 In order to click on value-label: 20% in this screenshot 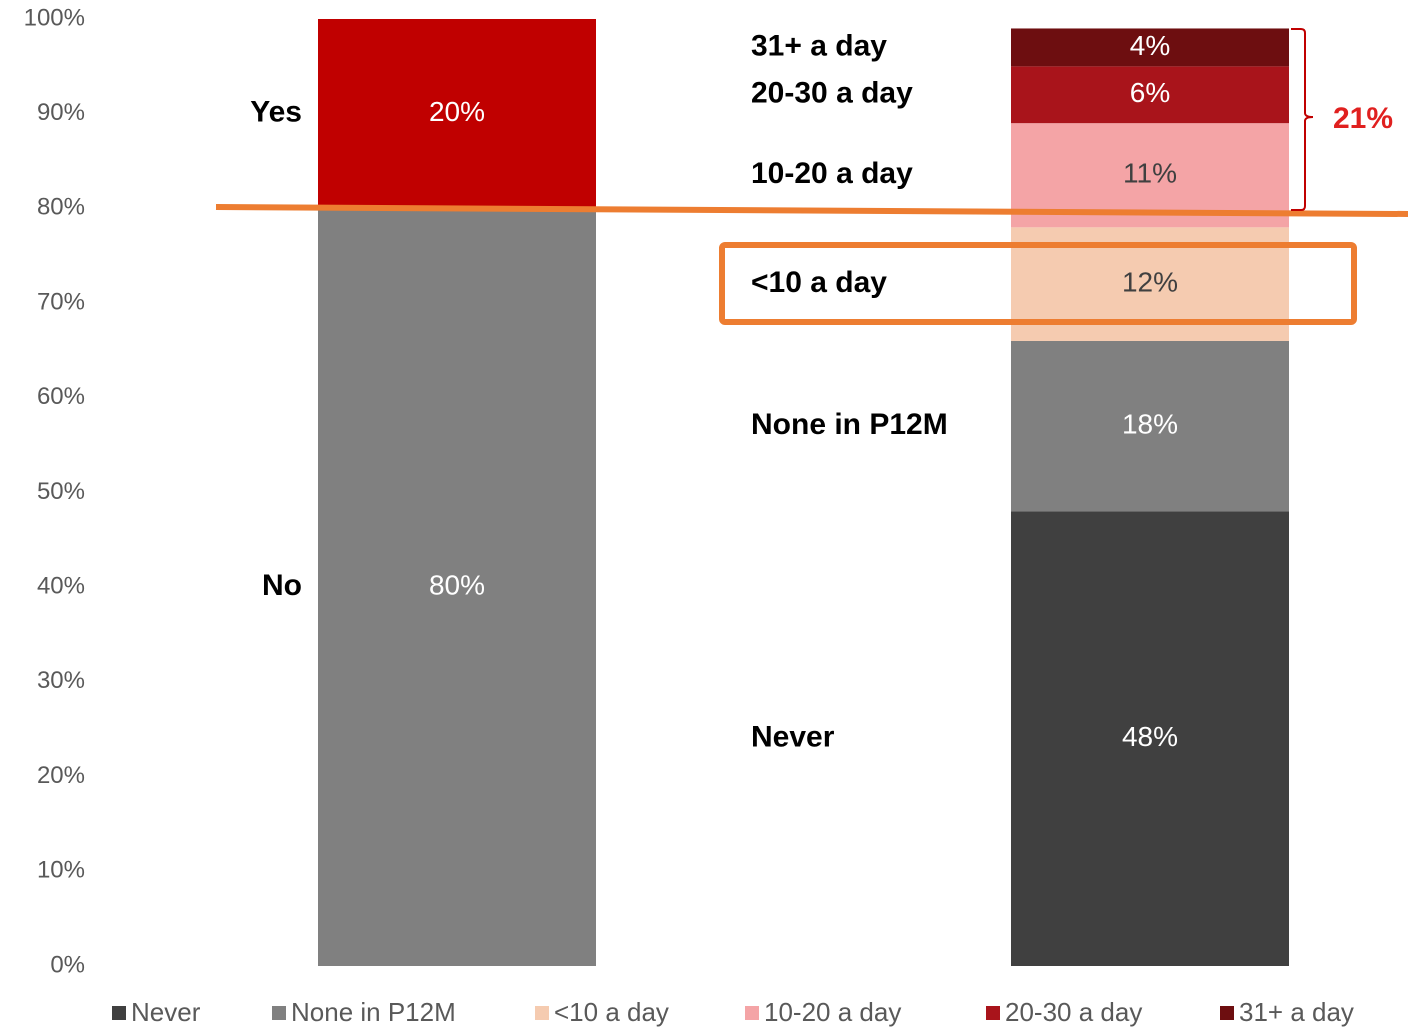, I will do `click(457, 111)`.